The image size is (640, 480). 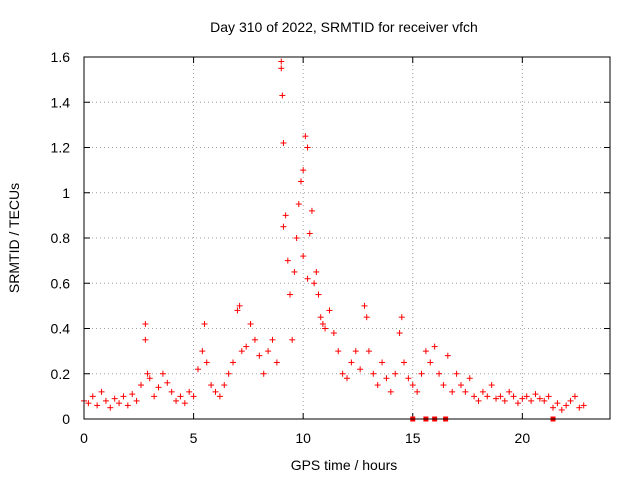 What do you see at coordinates (66, 419) in the screenshot?
I see `y-tick-label: 0` at bounding box center [66, 419].